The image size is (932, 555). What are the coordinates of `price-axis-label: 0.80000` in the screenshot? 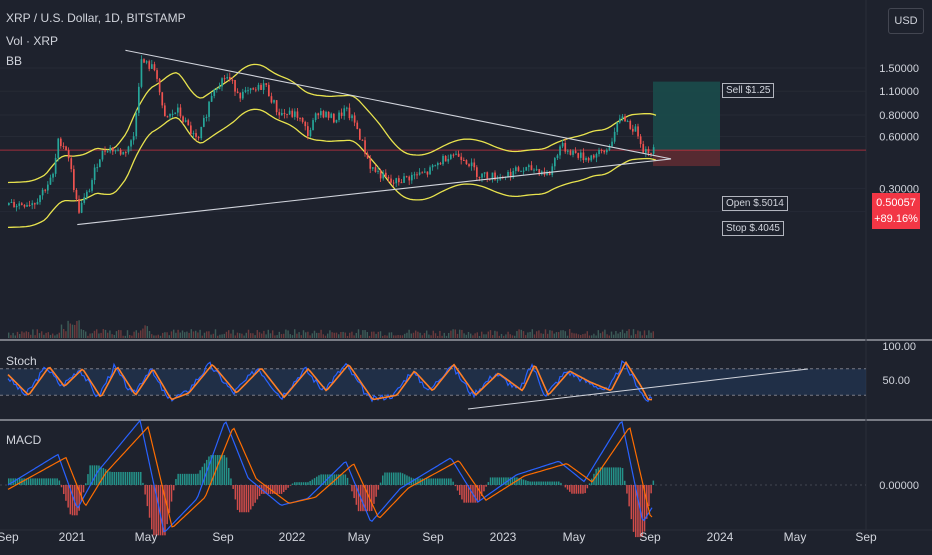 It's located at (899, 116).